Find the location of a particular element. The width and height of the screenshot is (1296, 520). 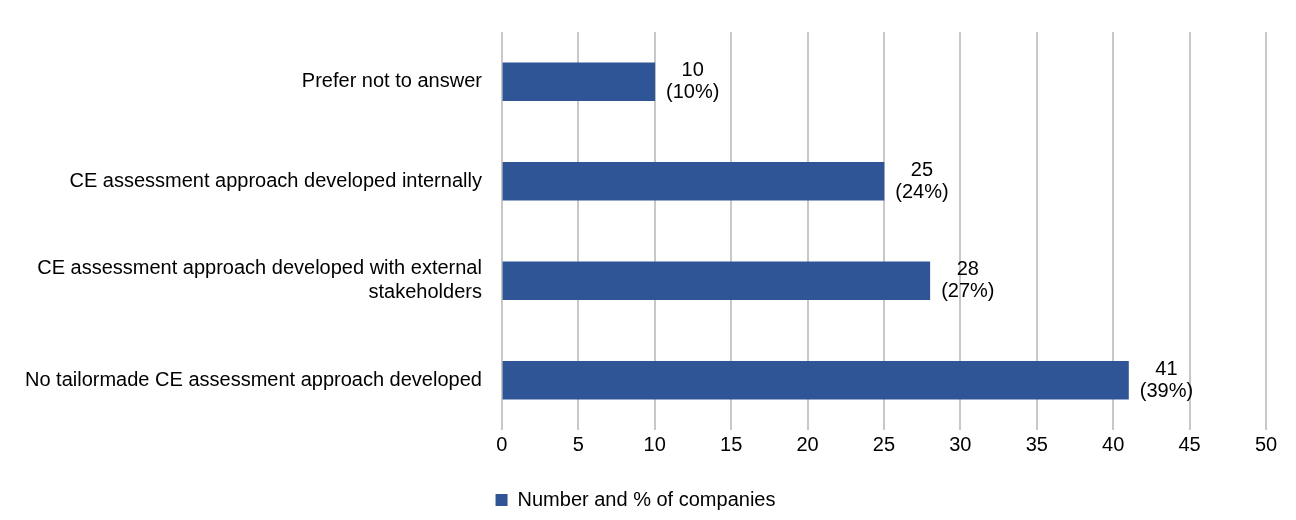

x-tick-label: 45 is located at coordinates (1189, 443).